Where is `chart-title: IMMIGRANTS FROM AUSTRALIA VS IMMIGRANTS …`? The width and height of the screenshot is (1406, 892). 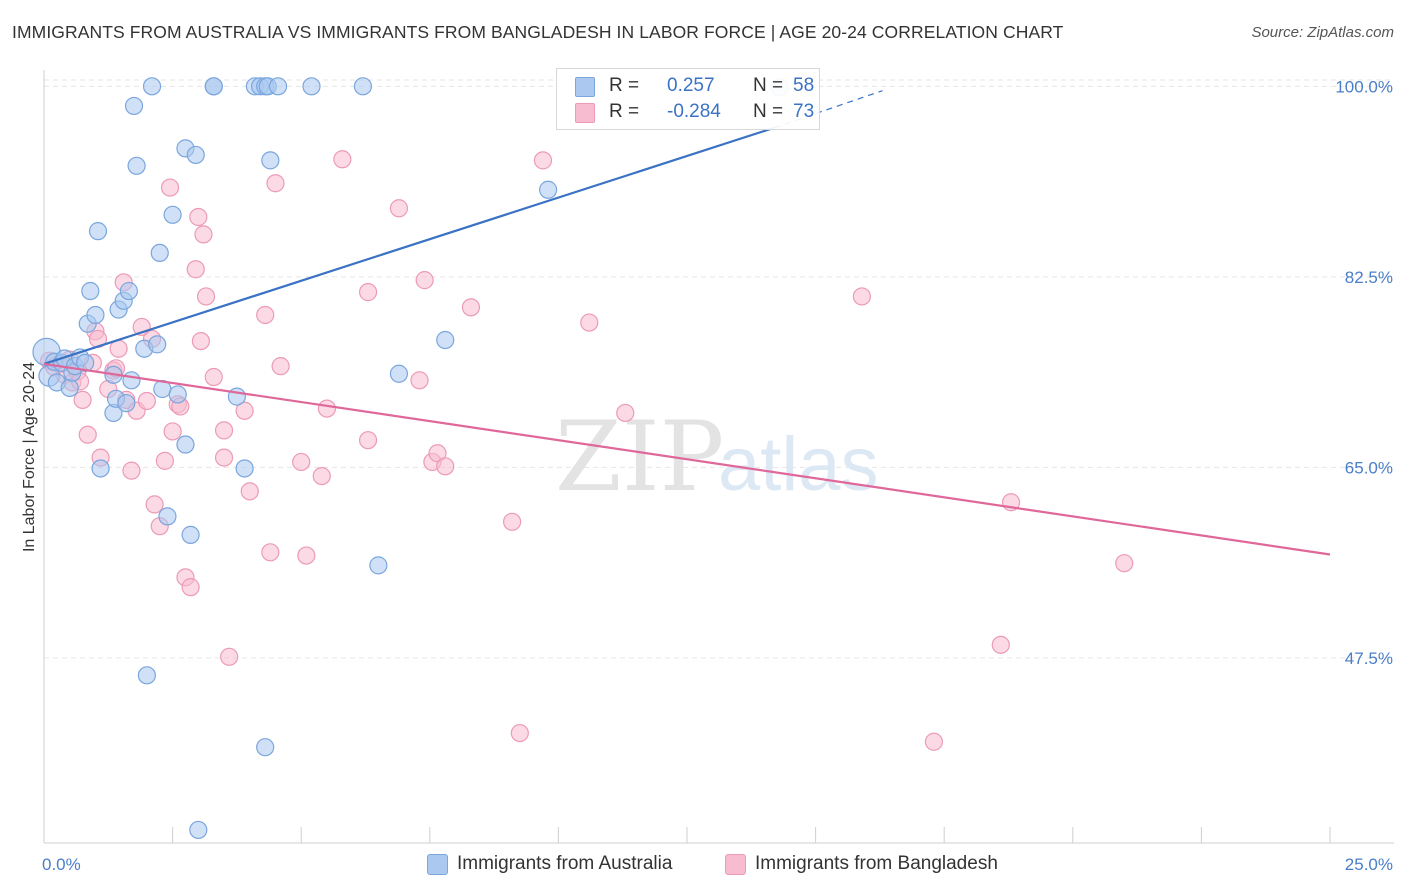
chart-title: IMMIGRANTS FROM AUSTRALIA VS IMMIGRANTS … is located at coordinates (538, 32).